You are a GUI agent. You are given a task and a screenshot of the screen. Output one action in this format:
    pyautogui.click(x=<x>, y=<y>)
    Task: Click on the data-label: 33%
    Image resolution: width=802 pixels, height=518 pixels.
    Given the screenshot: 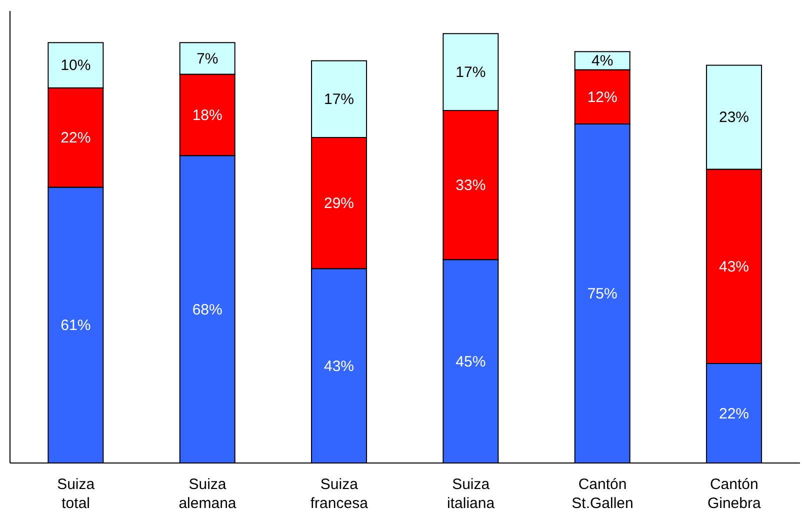 What is the action you would take?
    pyautogui.click(x=471, y=185)
    